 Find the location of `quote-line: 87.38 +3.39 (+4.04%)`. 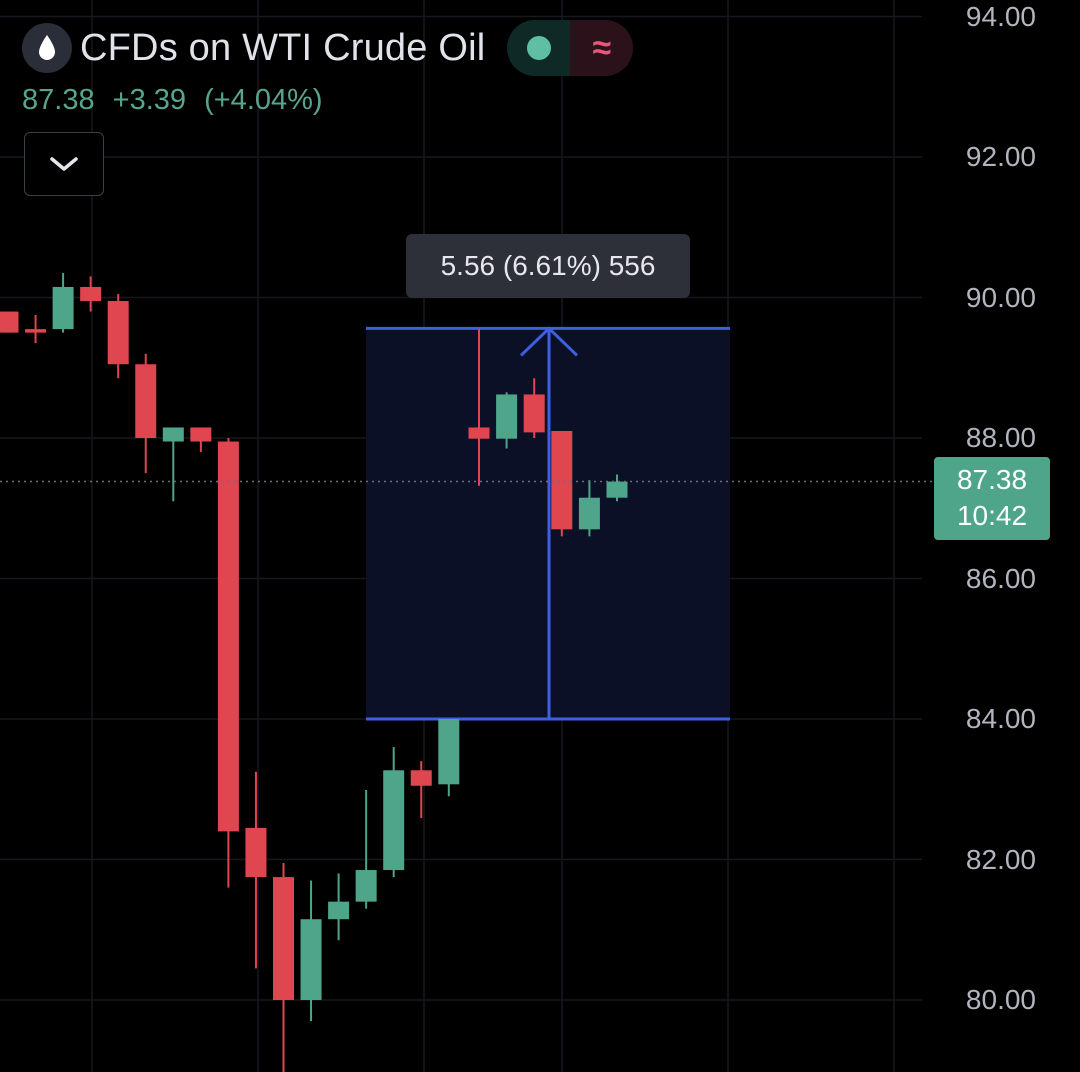

quote-line: 87.38 +3.39 (+4.04%) is located at coordinates (177, 100).